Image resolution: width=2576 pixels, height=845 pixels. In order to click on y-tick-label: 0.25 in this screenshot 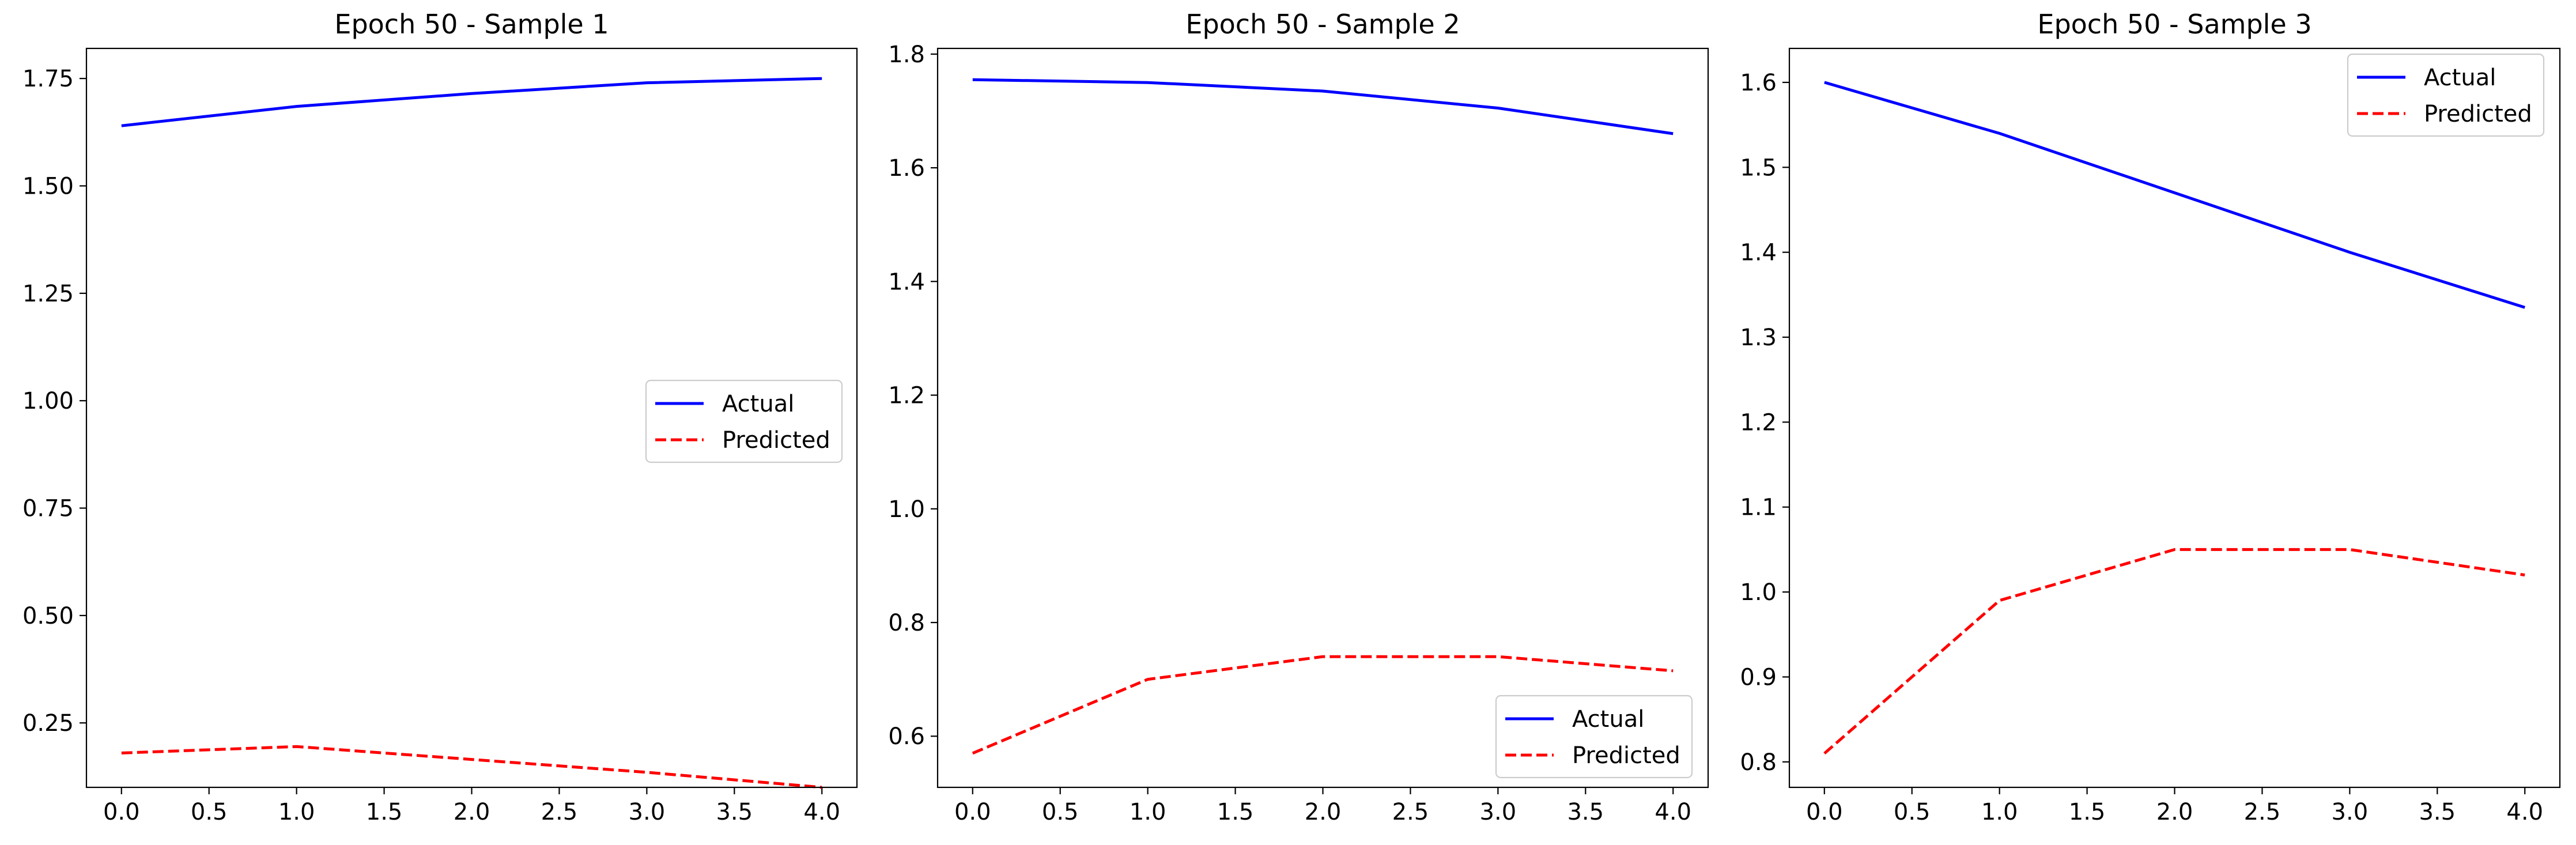, I will do `click(48, 723)`.